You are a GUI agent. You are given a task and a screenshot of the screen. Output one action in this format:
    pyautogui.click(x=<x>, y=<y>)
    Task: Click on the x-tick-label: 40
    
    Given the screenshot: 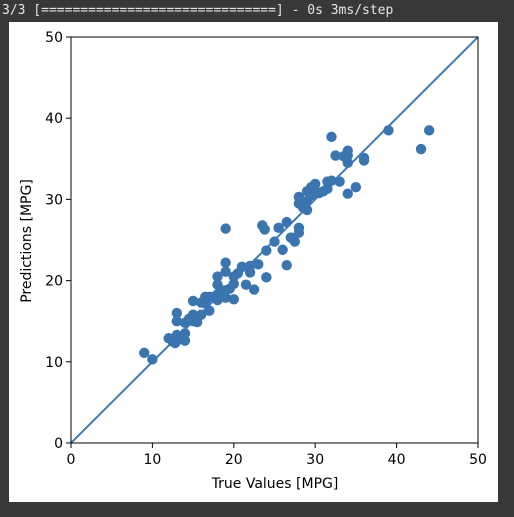 What is the action you would take?
    pyautogui.click(x=397, y=460)
    